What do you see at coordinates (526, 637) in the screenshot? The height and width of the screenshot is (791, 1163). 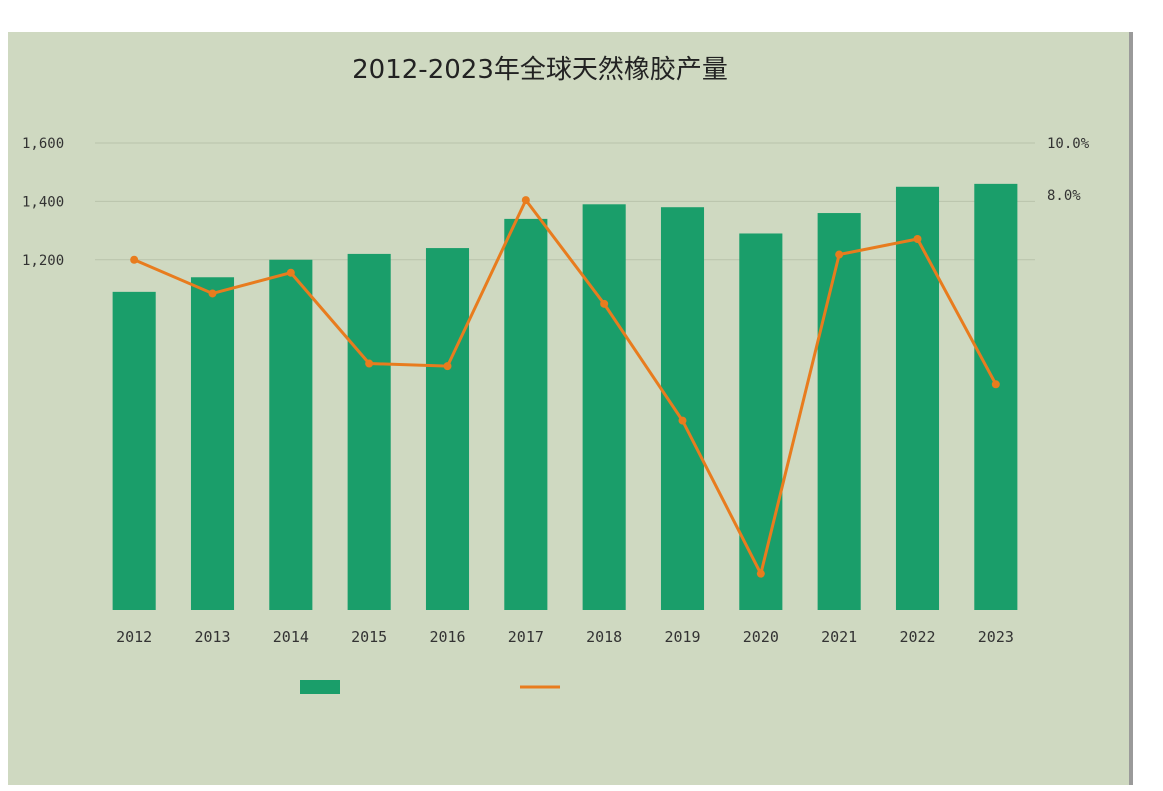 I see `x-tick-label: 2017` at bounding box center [526, 637].